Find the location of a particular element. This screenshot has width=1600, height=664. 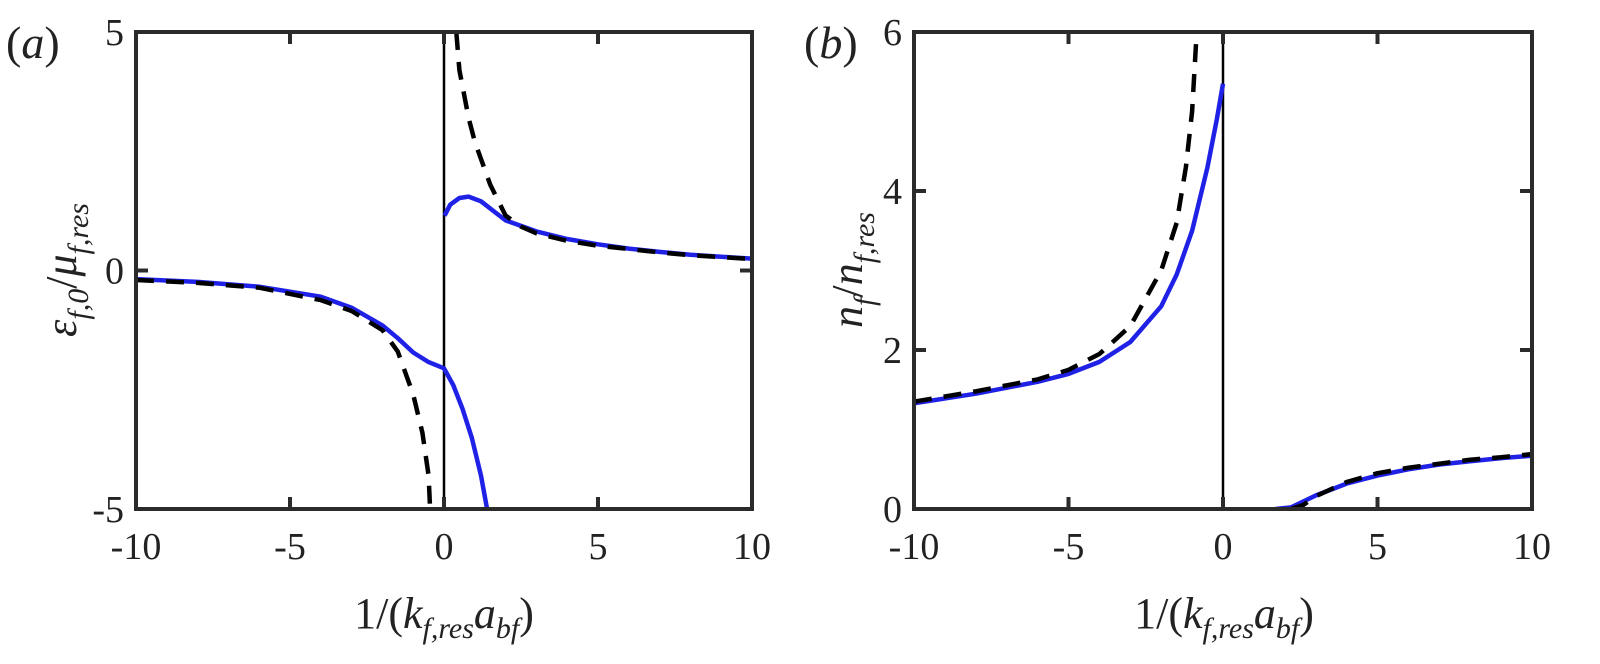

panel-a-xlabel: 1/(kf,resabf) is located at coordinates (444, 617).